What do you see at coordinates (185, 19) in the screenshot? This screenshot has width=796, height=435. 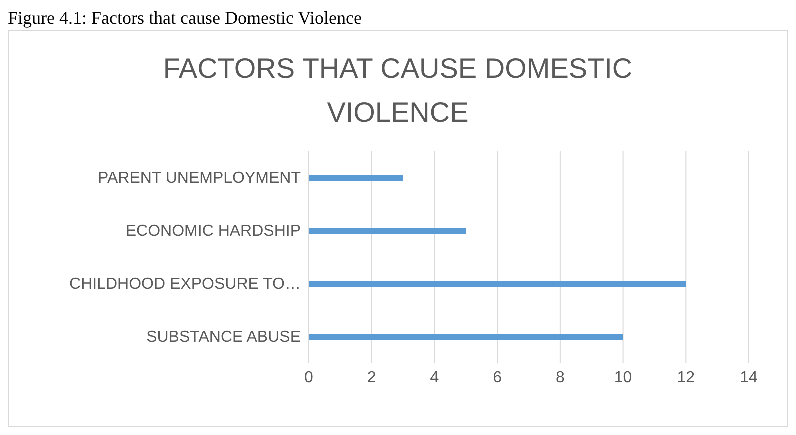 I see `caption: Figure 4.1: Factors that cause Domestic Violence` at bounding box center [185, 19].